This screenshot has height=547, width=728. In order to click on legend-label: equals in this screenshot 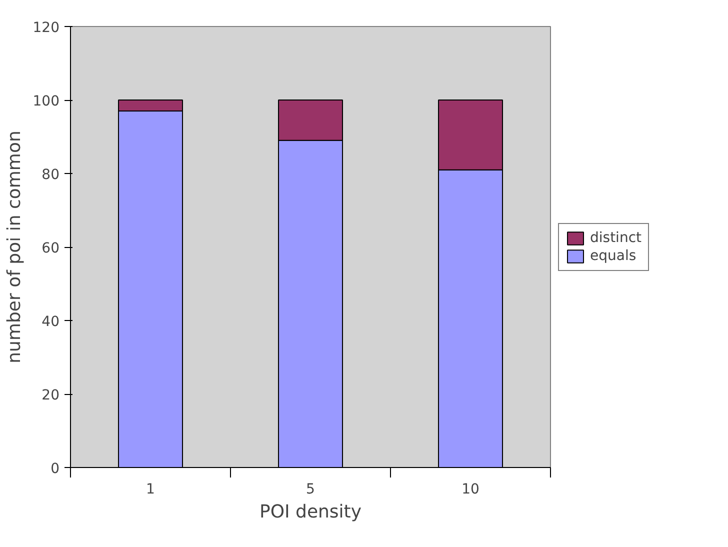, I will do `click(613, 256)`.